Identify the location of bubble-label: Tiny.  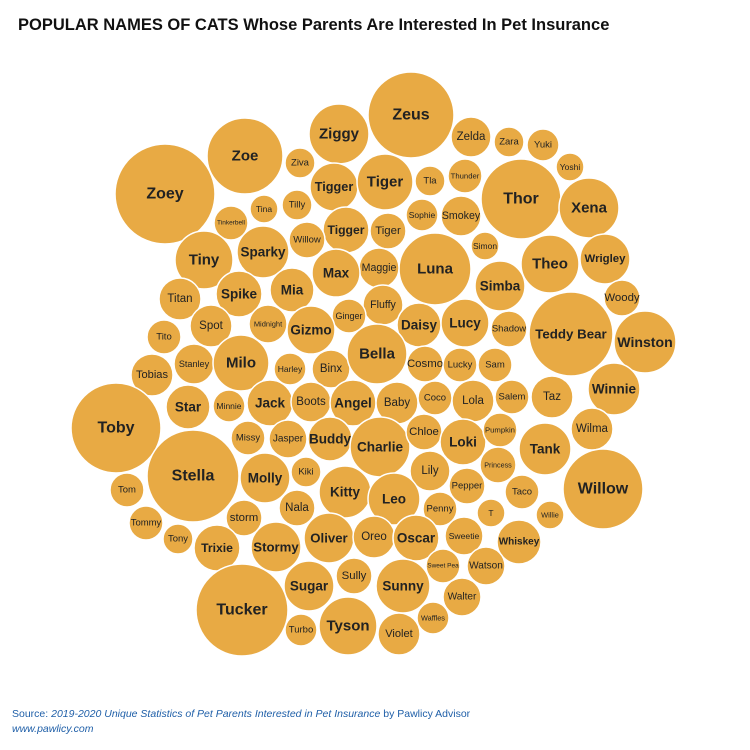
(204, 260).